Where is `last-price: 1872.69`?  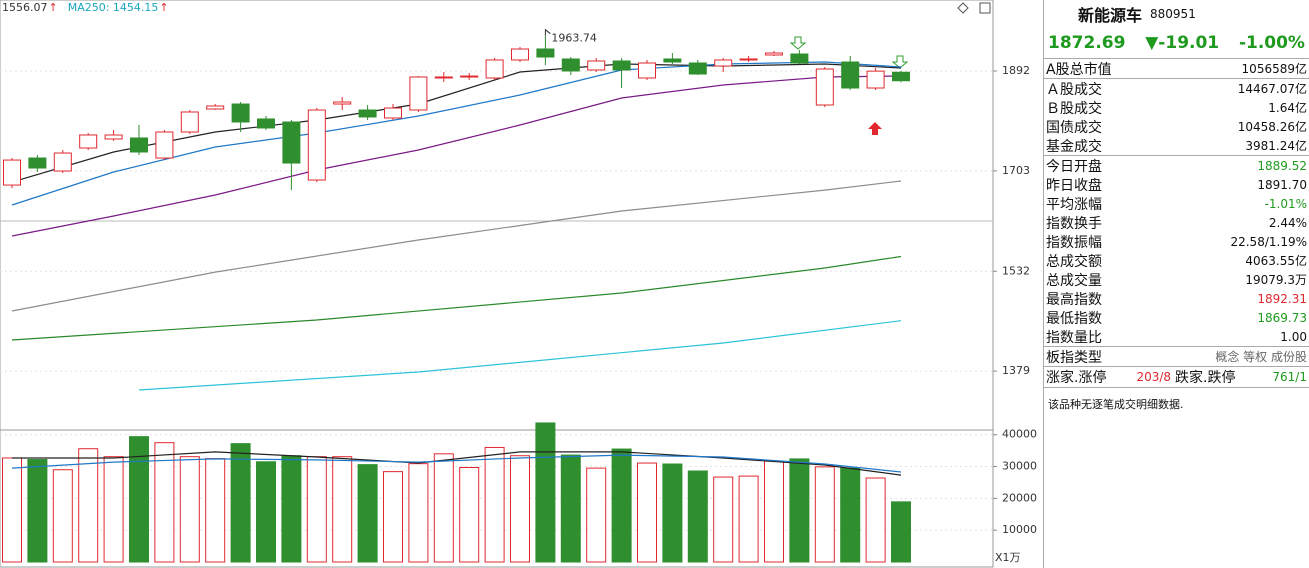 last-price: 1872.69 is located at coordinates (1087, 43).